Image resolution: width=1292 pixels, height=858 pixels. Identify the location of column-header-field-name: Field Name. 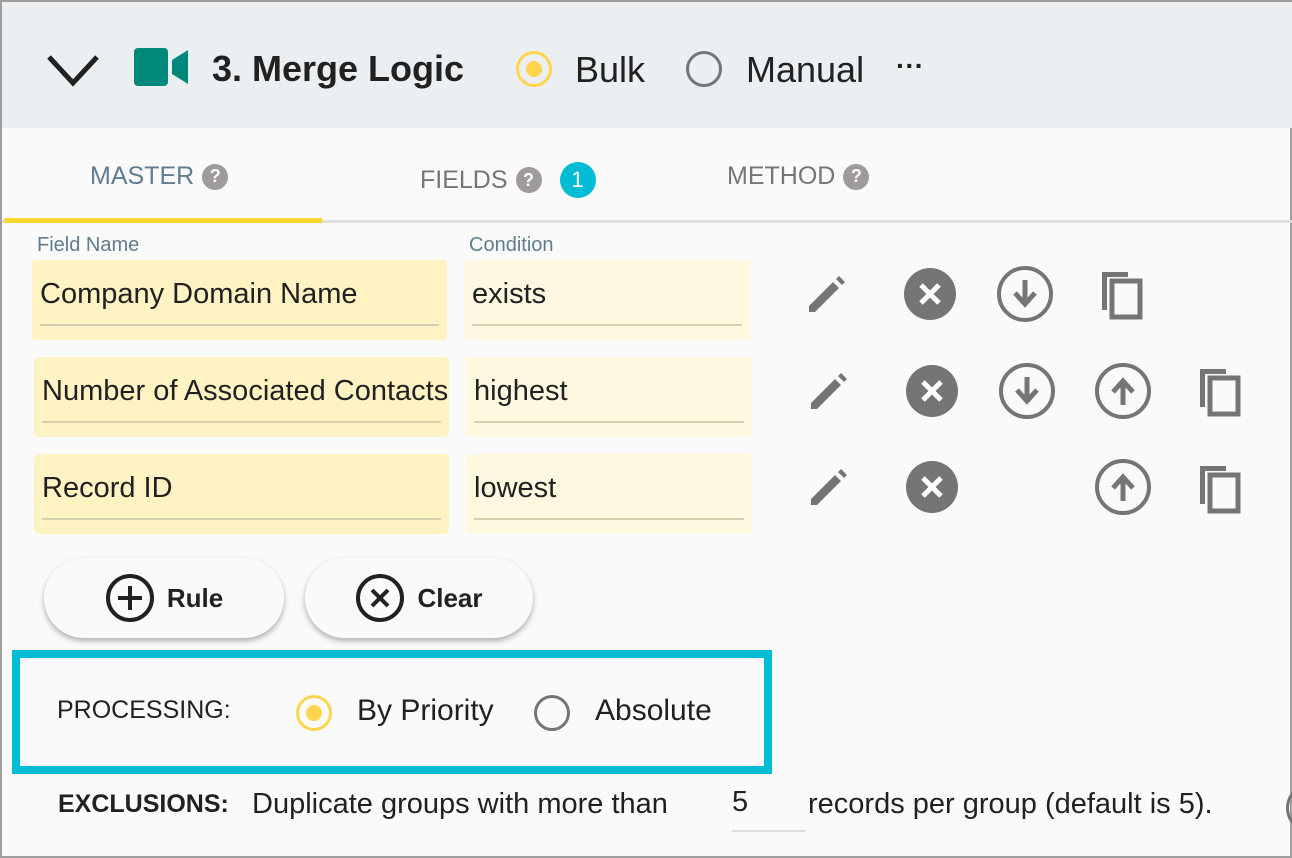
(88, 245).